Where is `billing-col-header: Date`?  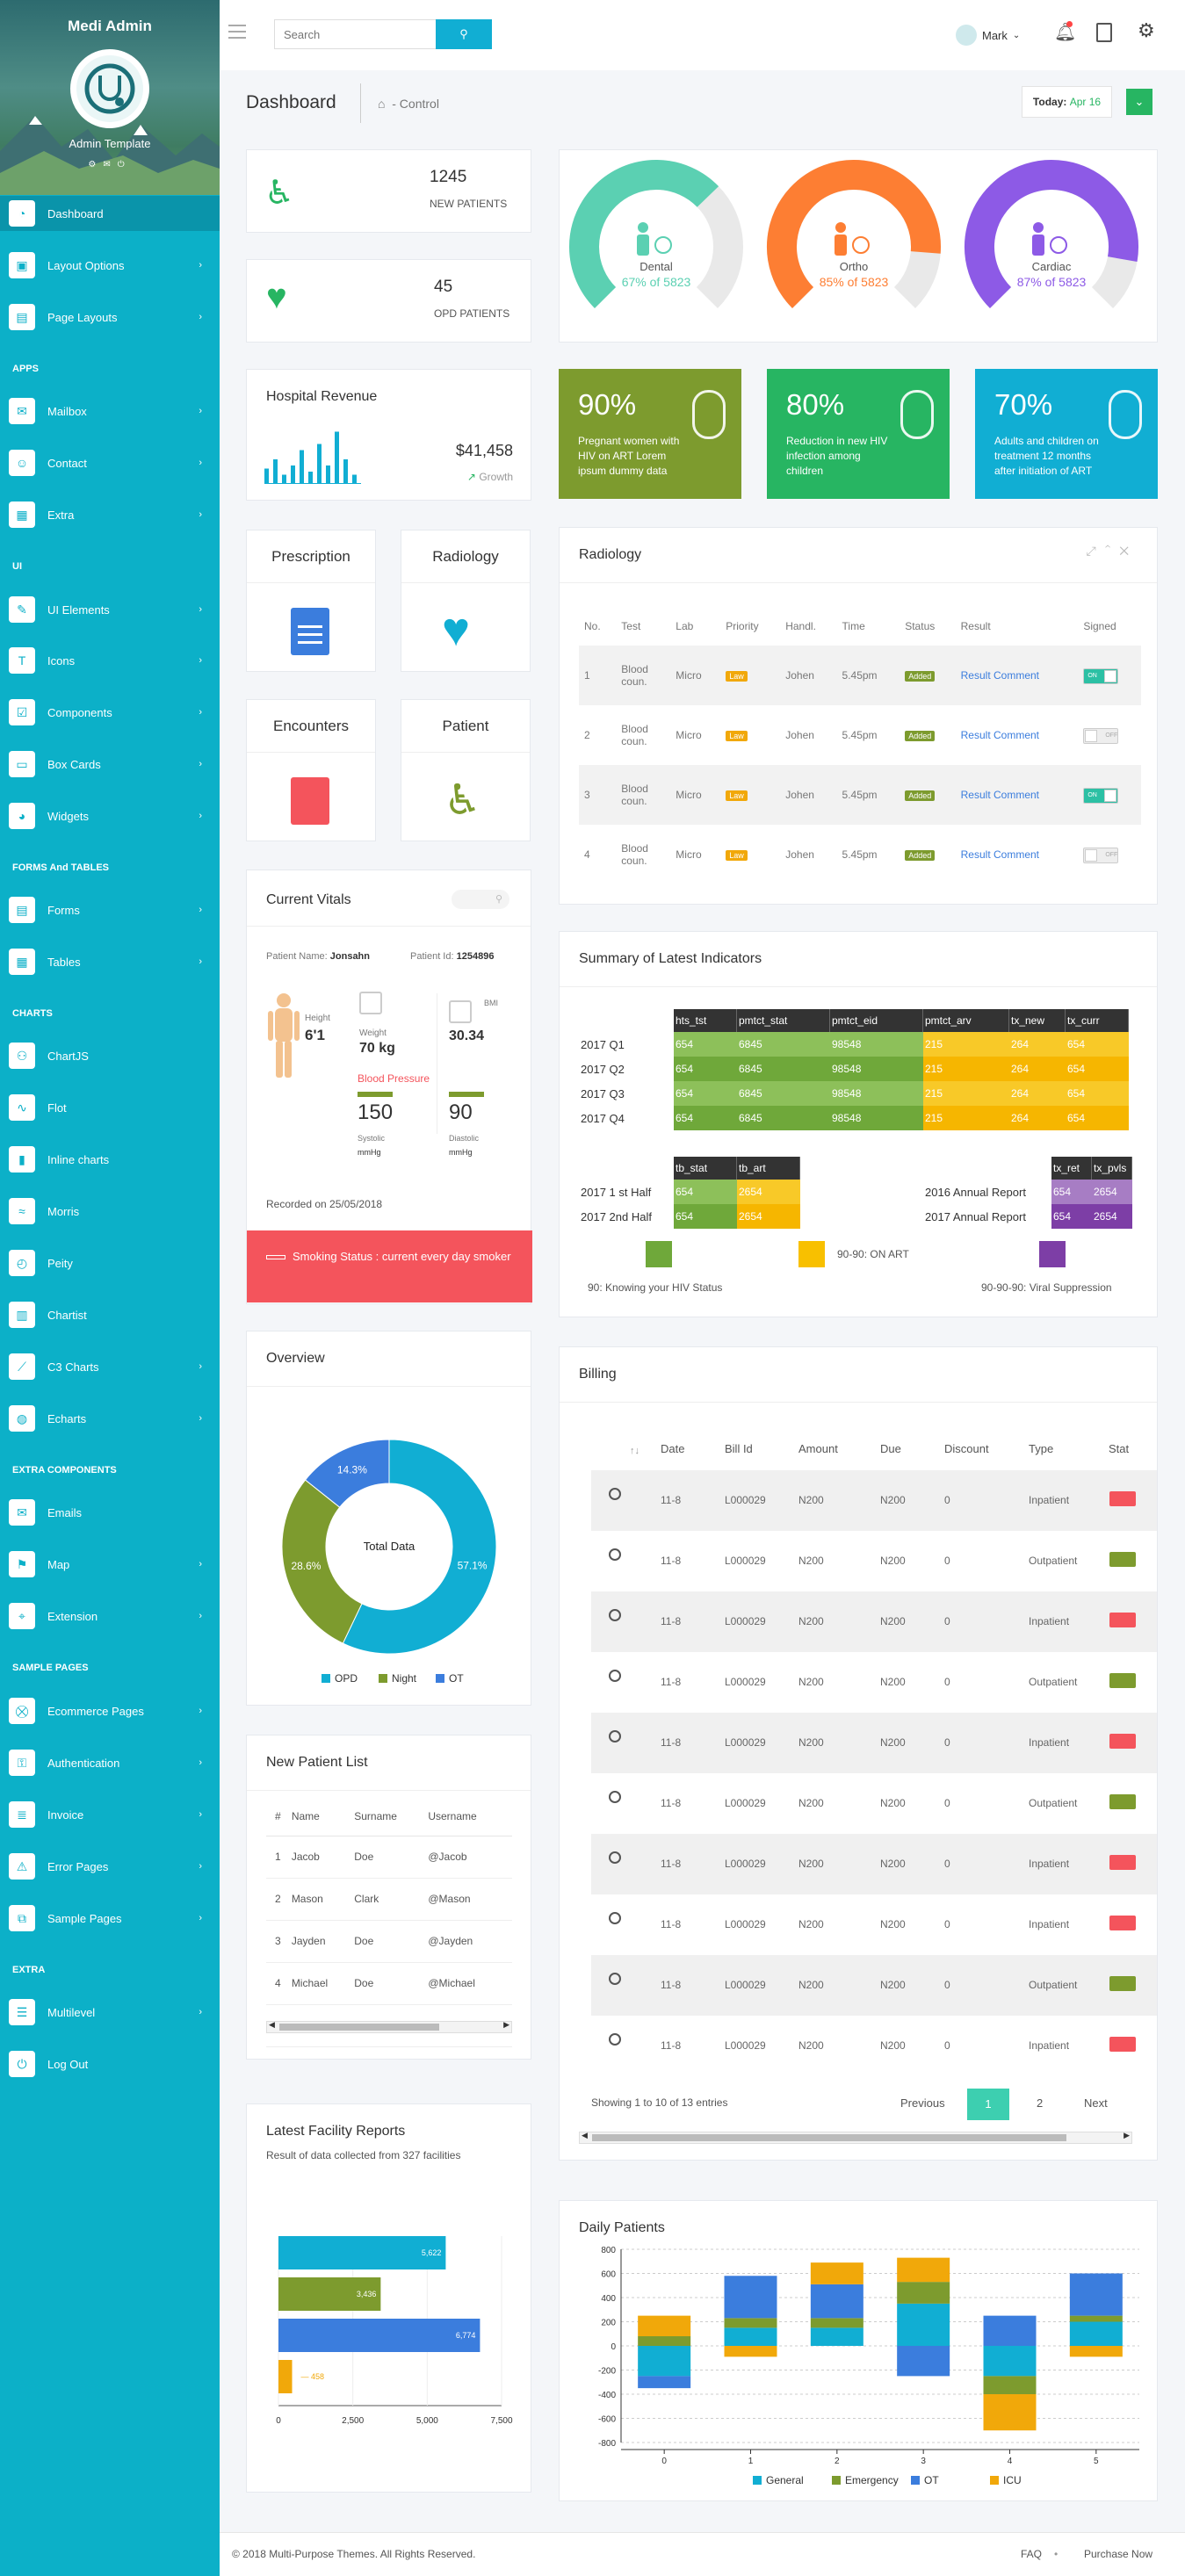
billing-col-header: Date is located at coordinates (673, 1448).